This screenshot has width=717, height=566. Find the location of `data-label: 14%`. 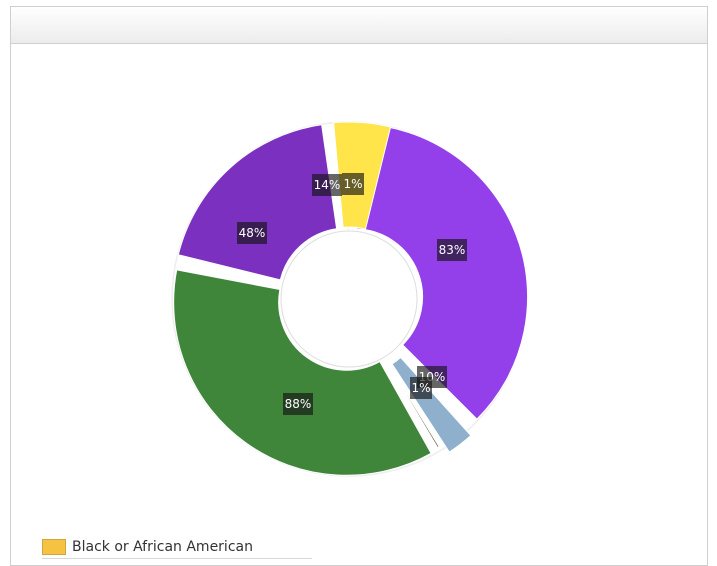

data-label: 14% is located at coordinates (327, 185).